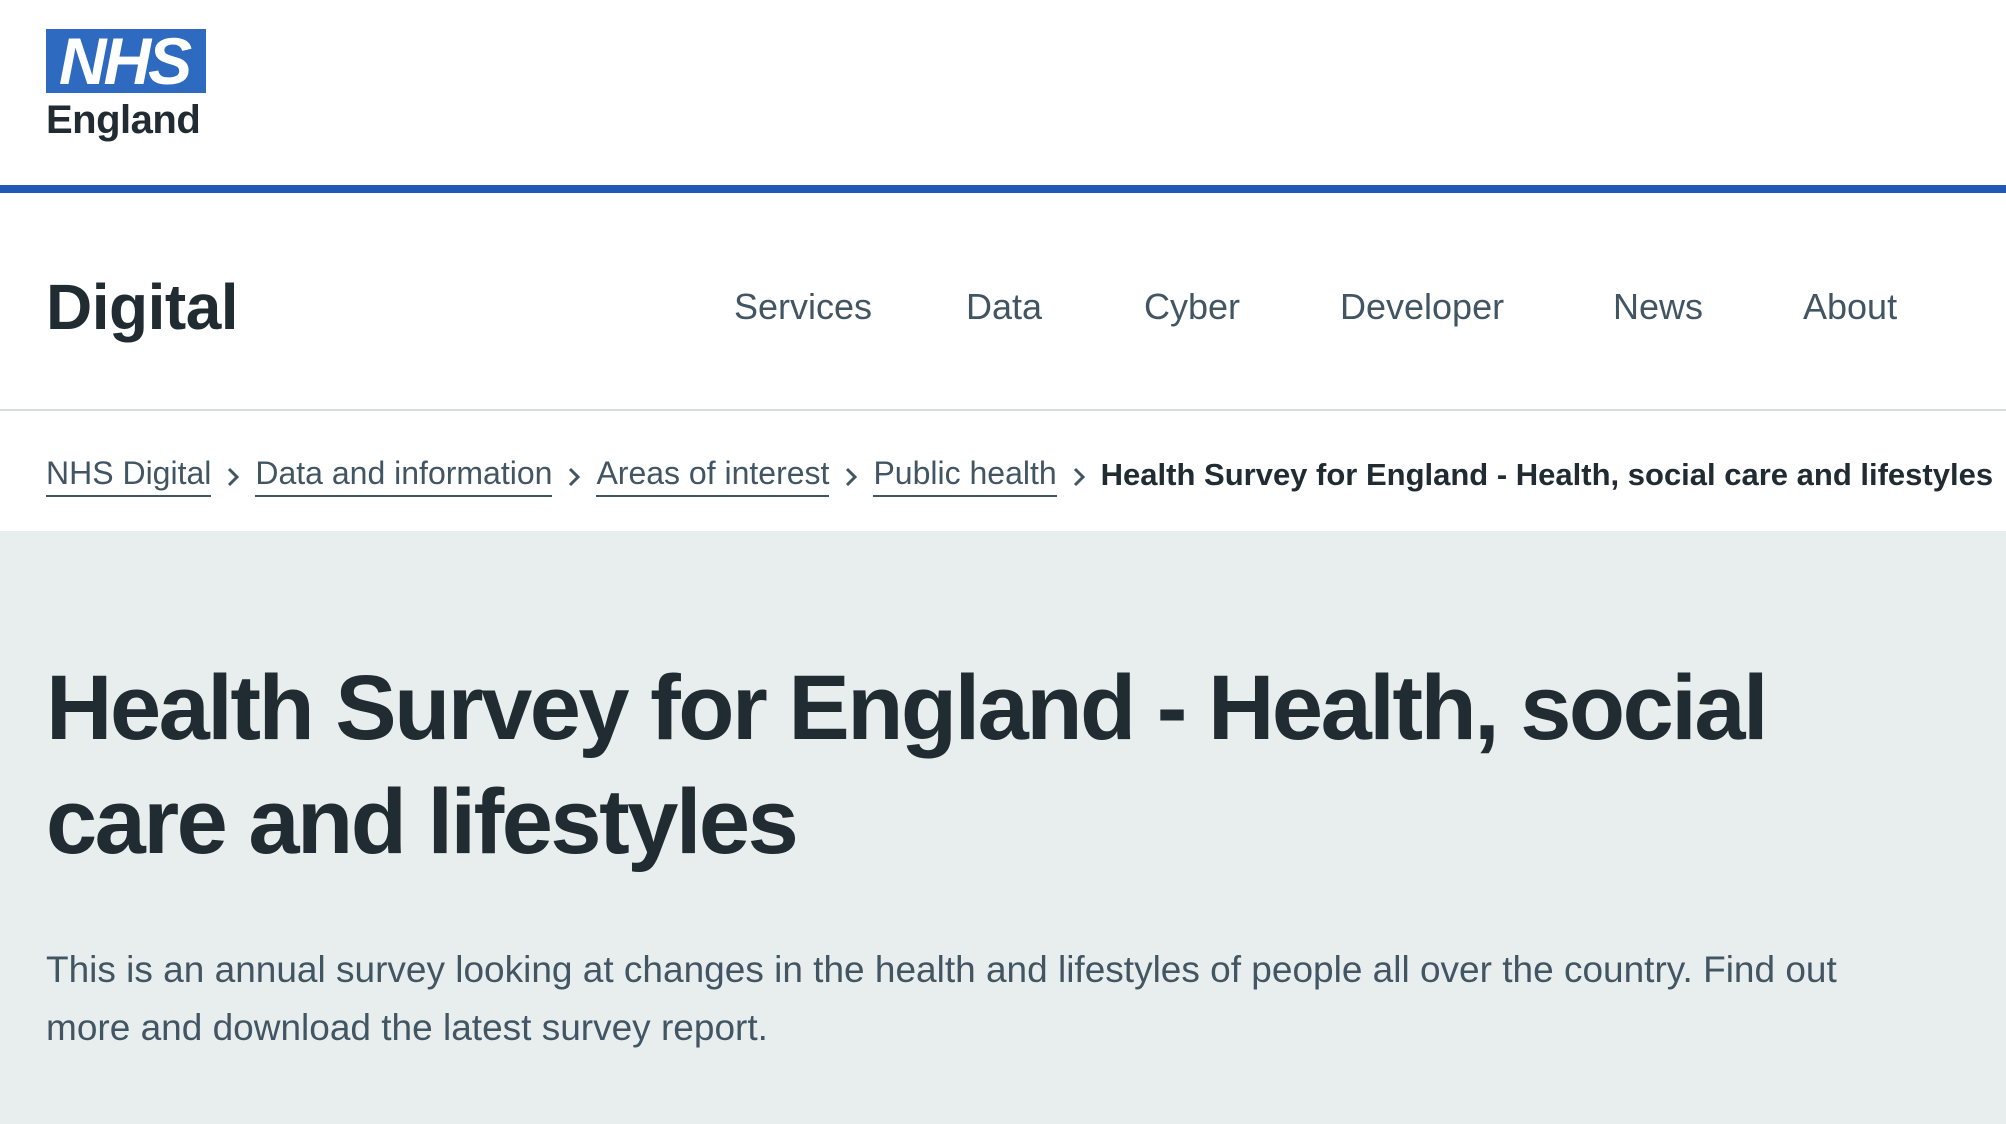 This screenshot has width=2006, height=1124. Describe the element at coordinates (126, 61) in the screenshot. I see `nhs-logo-mark: NHS` at that location.